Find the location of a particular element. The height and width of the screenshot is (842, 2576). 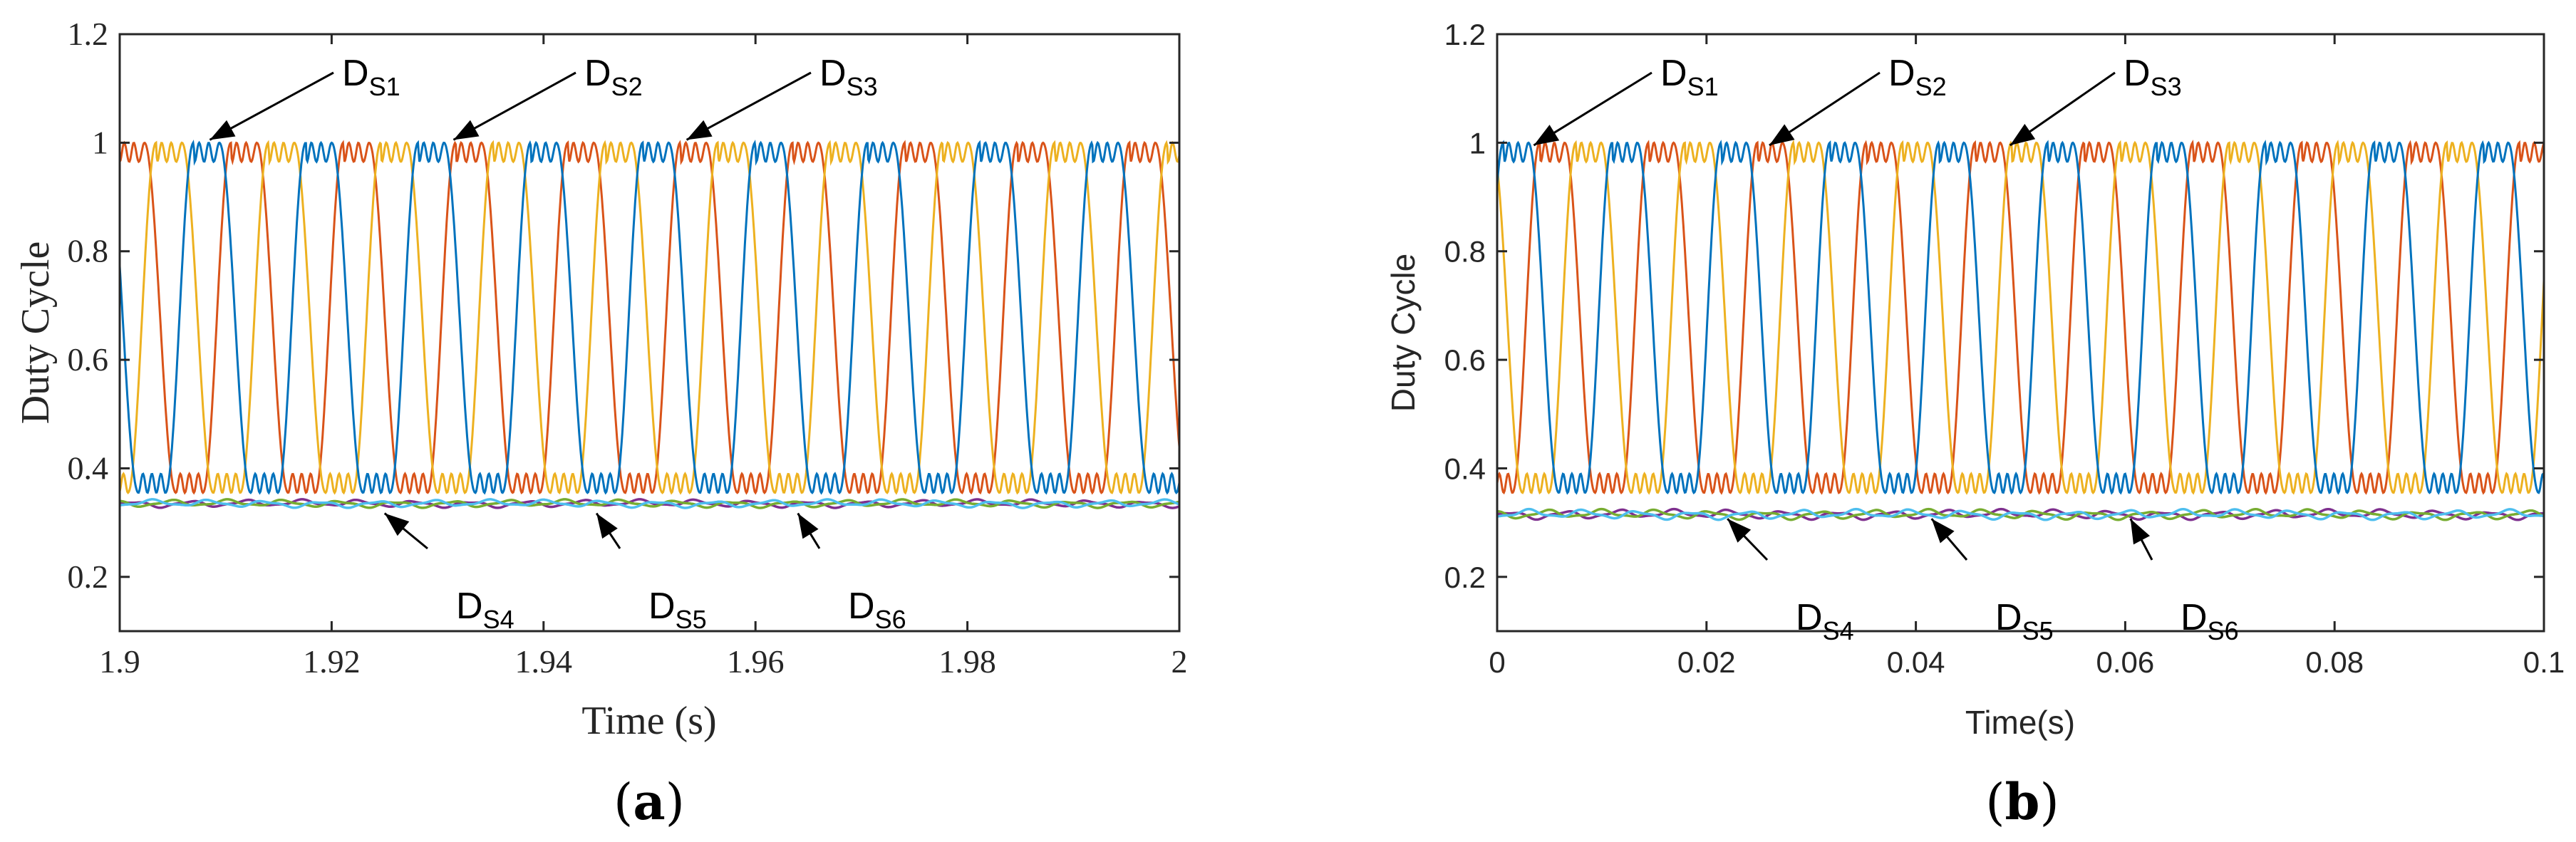

panel-a-arrowhead-d-s5 is located at coordinates (607, 526).